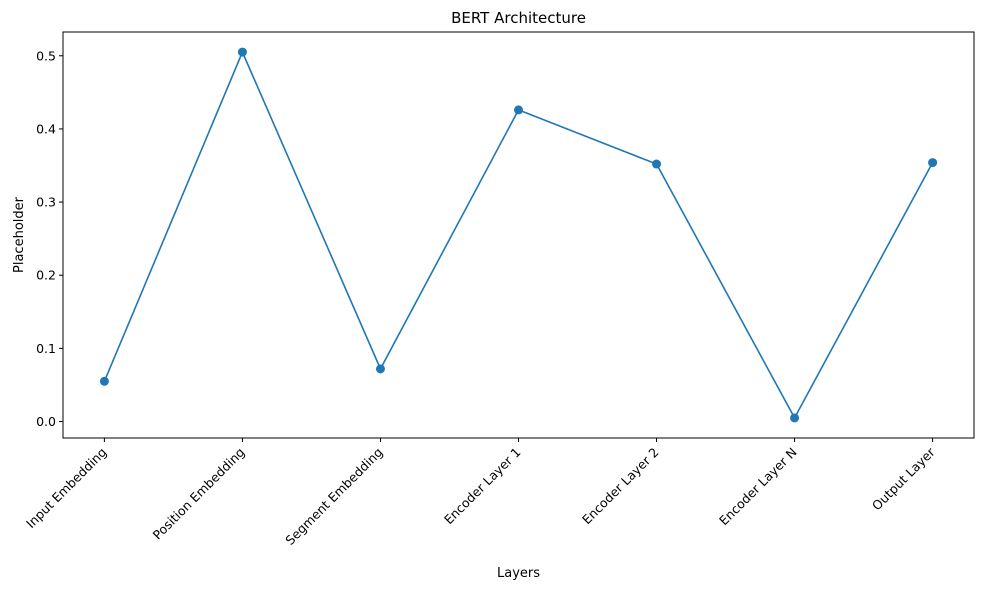 This screenshot has height=590, width=983. Describe the element at coordinates (518, 18) in the screenshot. I see `chart-title: BERT Architecture` at that location.